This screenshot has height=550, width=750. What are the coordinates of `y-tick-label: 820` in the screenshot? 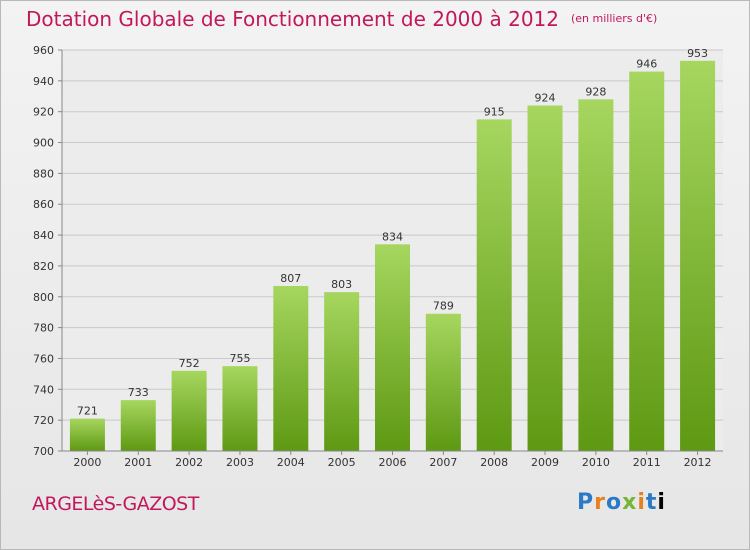 It's located at (43, 266).